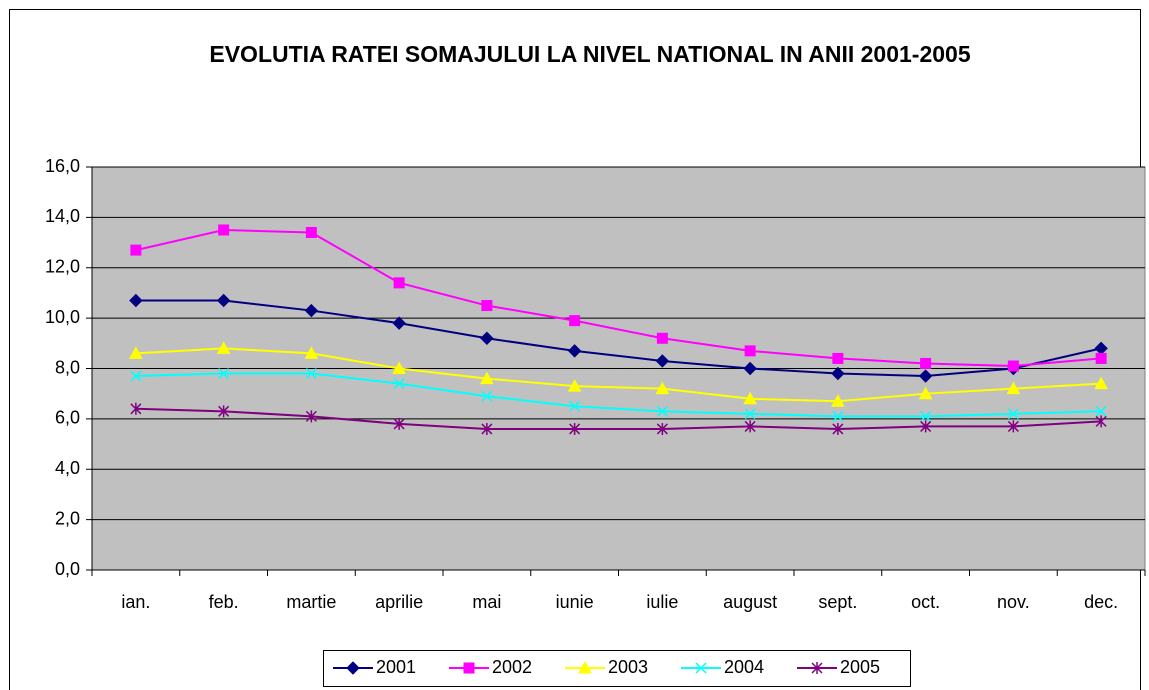 The image size is (1149, 690). I want to click on x-tick-label: iulie, so click(662, 602).